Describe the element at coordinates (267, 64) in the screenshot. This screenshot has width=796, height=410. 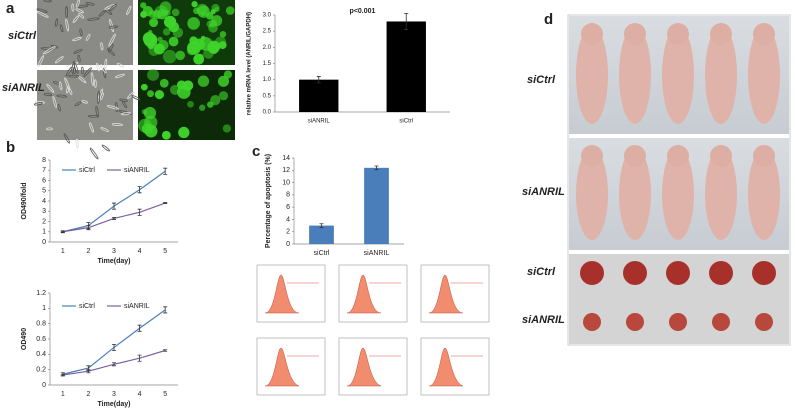
I see `y-tick-label: 1.5` at that location.